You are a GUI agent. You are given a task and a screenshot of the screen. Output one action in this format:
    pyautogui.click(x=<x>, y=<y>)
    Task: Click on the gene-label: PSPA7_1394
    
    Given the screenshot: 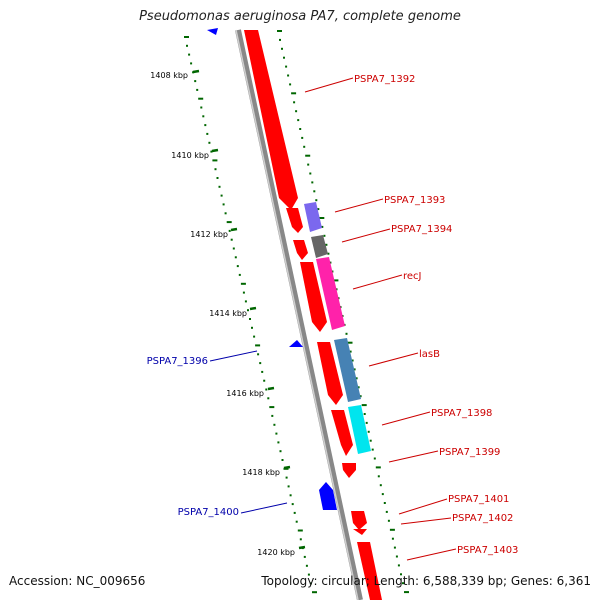 What is the action you would take?
    pyautogui.click(x=421, y=229)
    